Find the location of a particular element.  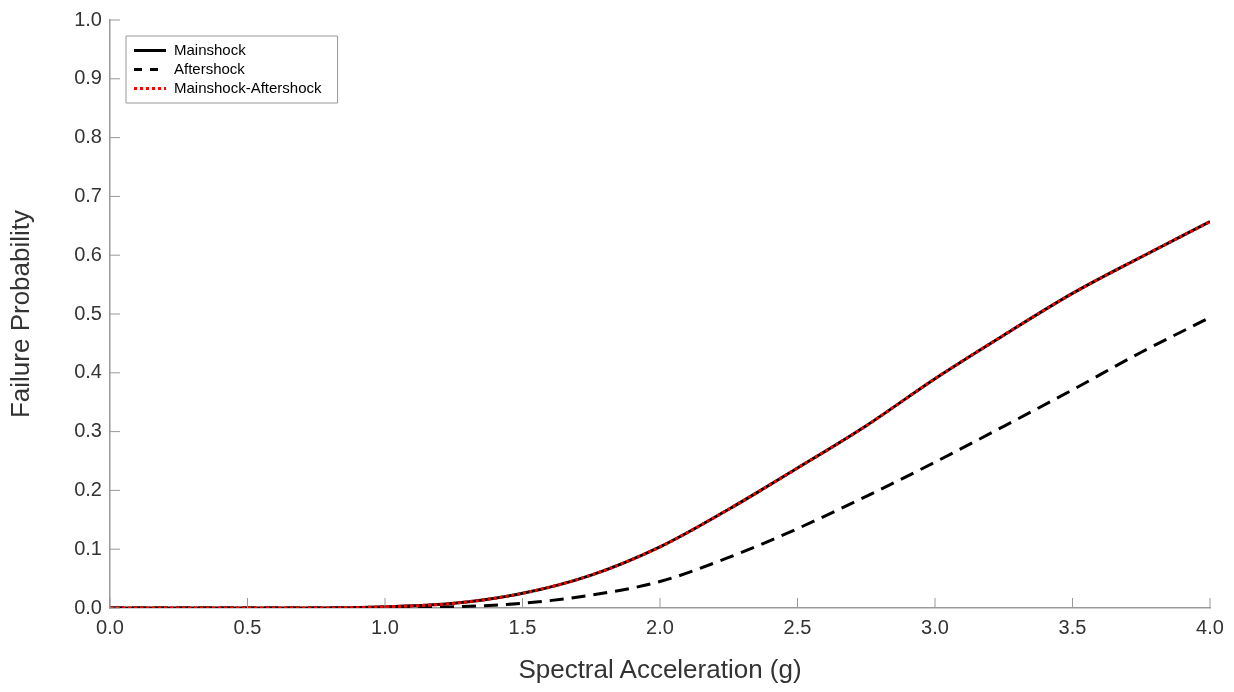

y-tick-label: 0.8 is located at coordinates (88, 136).